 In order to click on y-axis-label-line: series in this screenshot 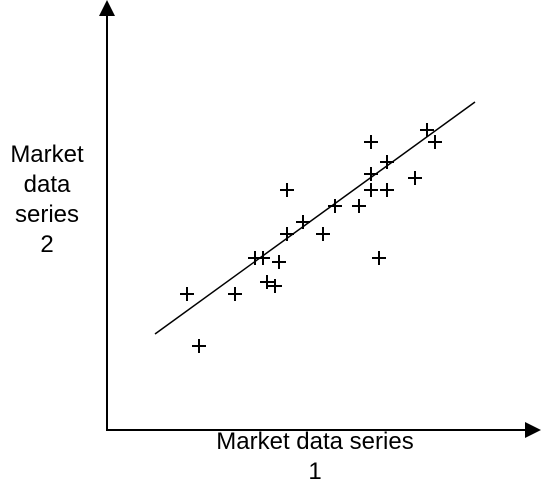, I will do `click(47, 214)`.